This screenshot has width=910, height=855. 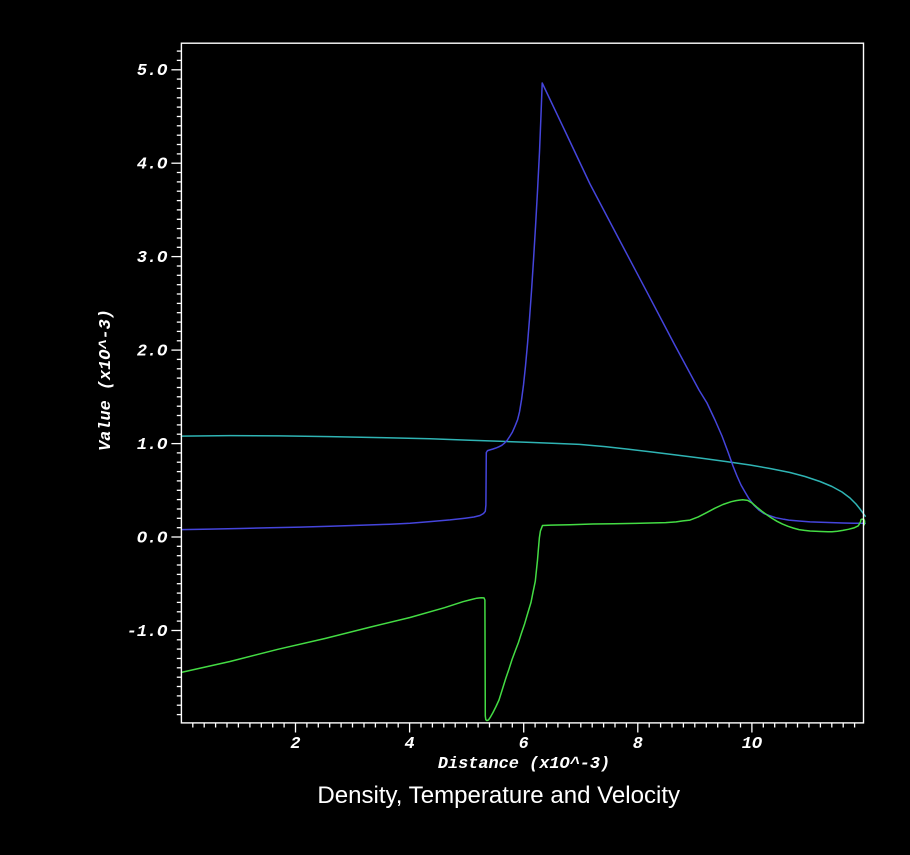 What do you see at coordinates (147, 632) in the screenshot?
I see `svg-text: -1.O` at bounding box center [147, 632].